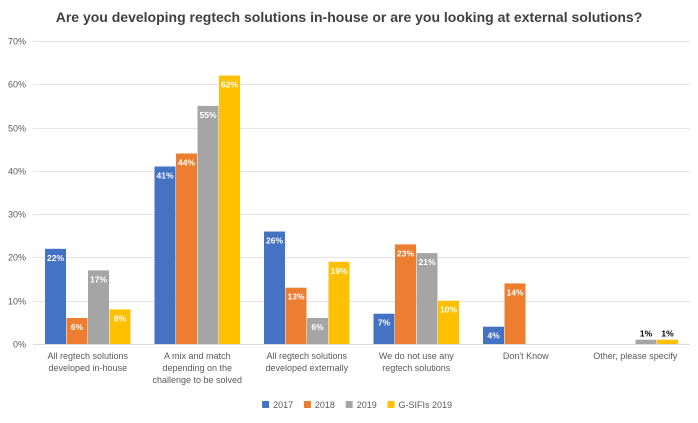 Image resolution: width=698 pixels, height=423 pixels. Describe the element at coordinates (274, 241) in the screenshot. I see `data-label: 26%` at that location.